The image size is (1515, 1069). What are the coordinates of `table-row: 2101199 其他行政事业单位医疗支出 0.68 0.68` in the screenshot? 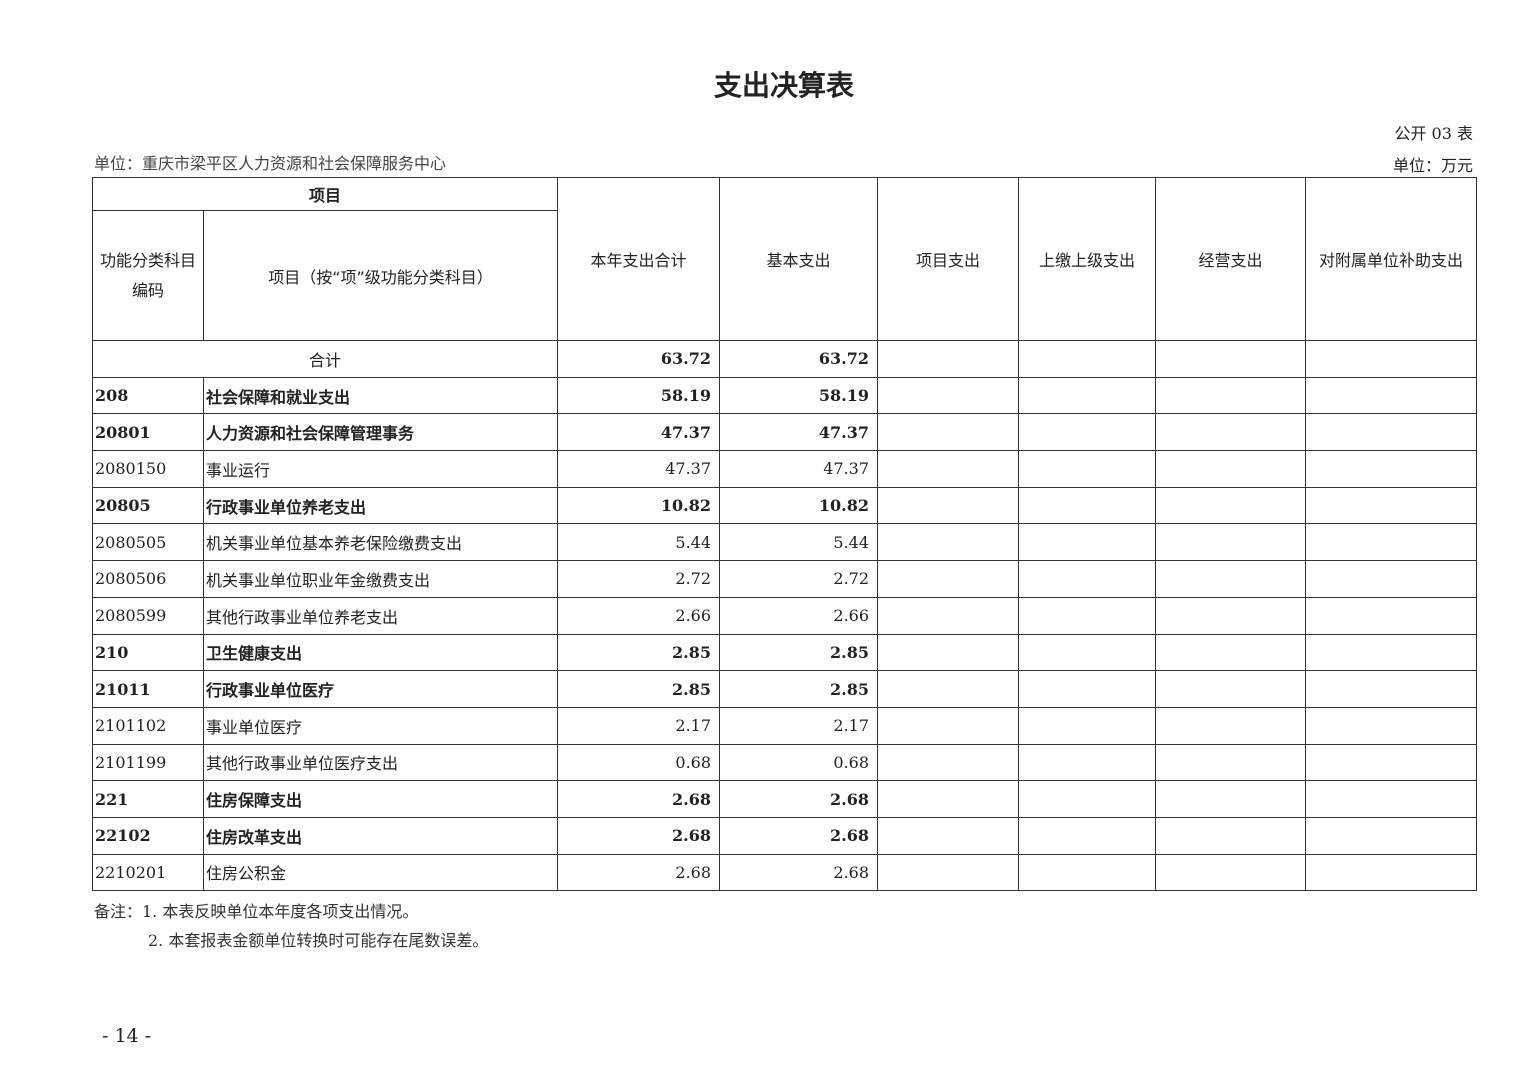 It's located at (785, 762).